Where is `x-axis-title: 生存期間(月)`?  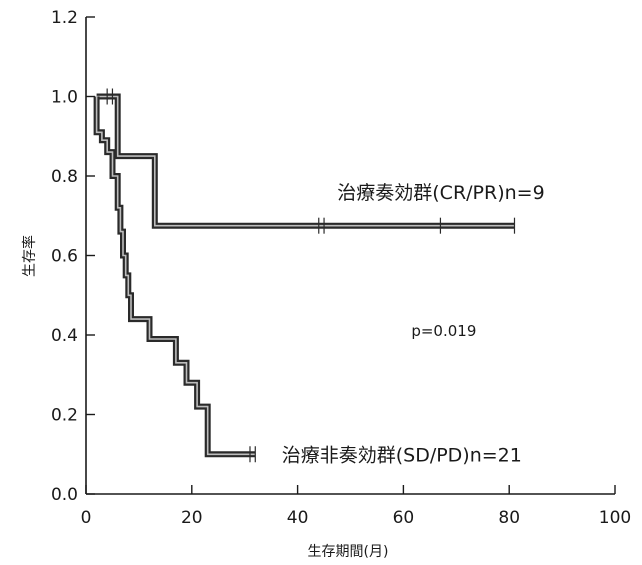
x-axis-title: 生存期間(月) is located at coordinates (348, 552).